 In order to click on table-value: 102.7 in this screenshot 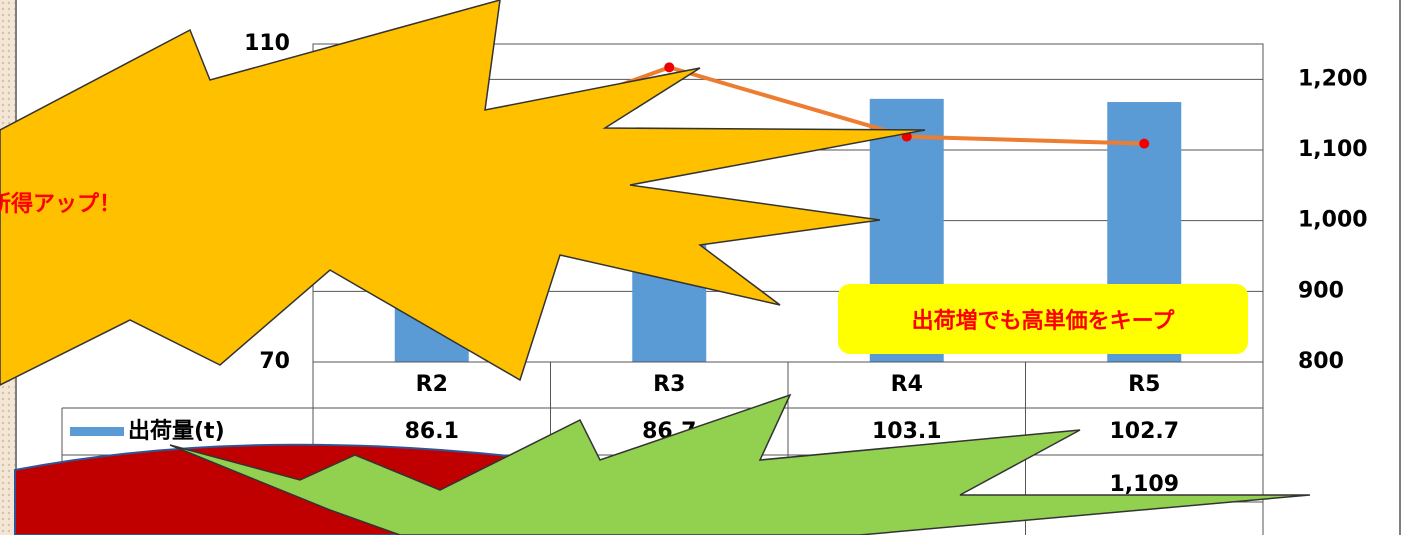, I will do `click(1144, 431)`.